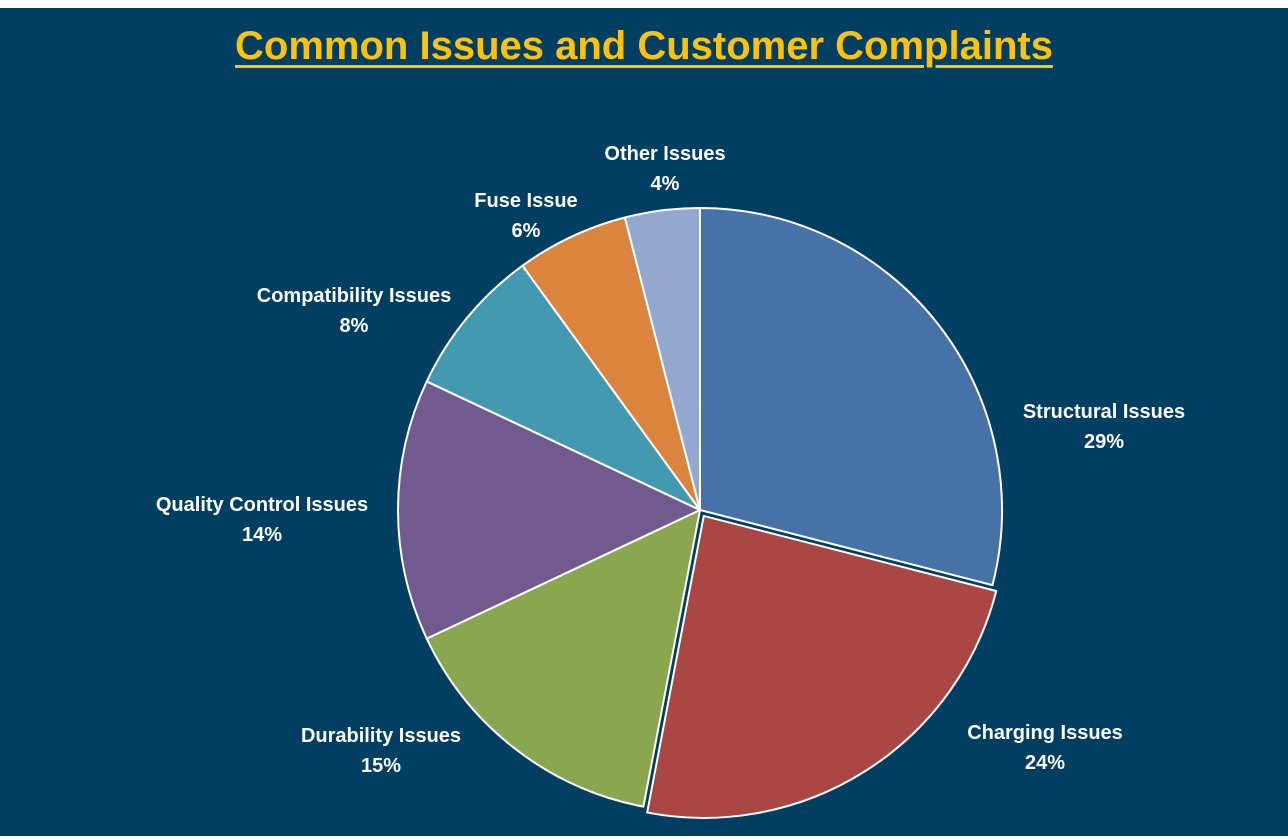  Describe the element at coordinates (563, 658) in the screenshot. I see `pie-slice-durability-issues` at that location.